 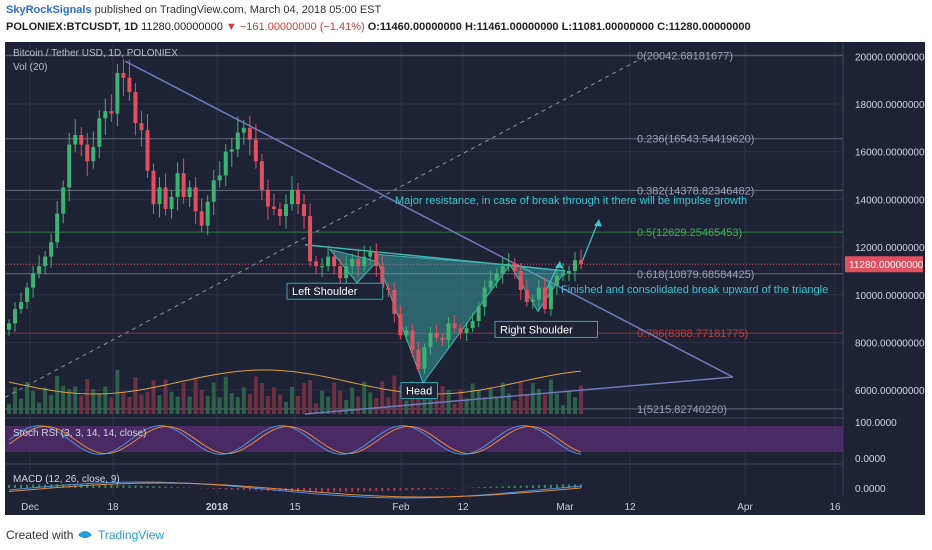 What do you see at coordinates (335, 291) in the screenshot?
I see `left-shoulder-label-box` at bounding box center [335, 291].